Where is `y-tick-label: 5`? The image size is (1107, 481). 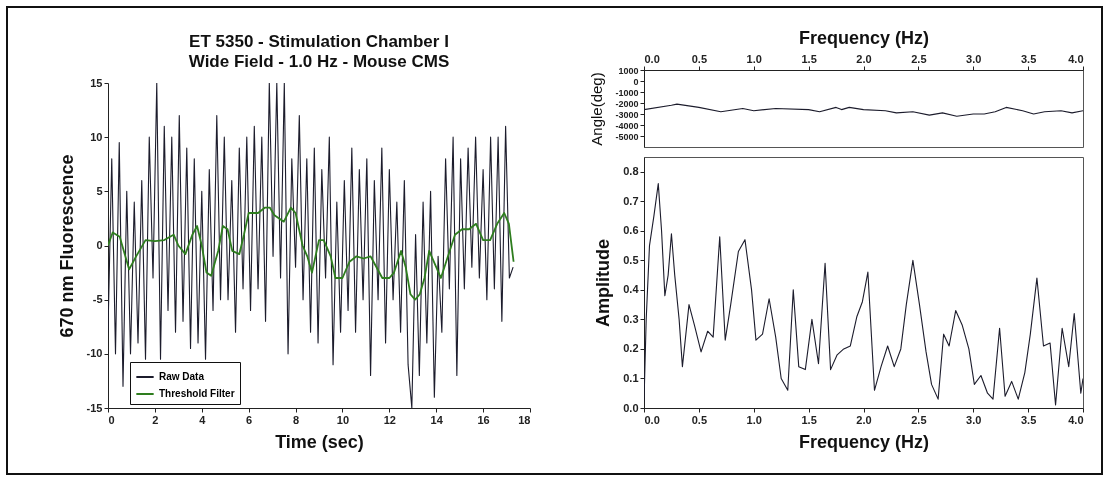
y-tick-label: 5 is located at coordinates (99, 190).